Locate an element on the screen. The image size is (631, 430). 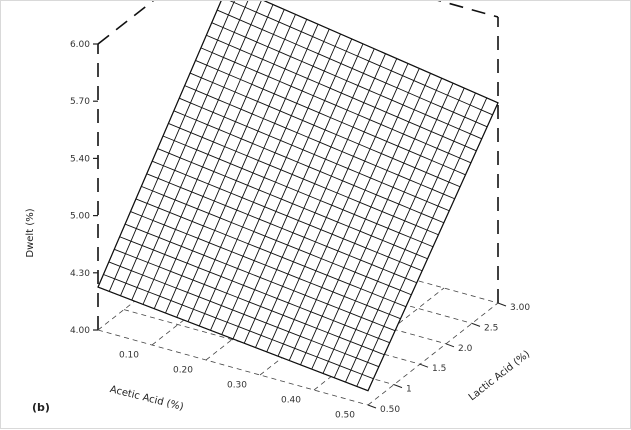
z-axis: 4.00 4.30 5.00 5.40 5.70 6.00 is located at coordinates (84, 188).